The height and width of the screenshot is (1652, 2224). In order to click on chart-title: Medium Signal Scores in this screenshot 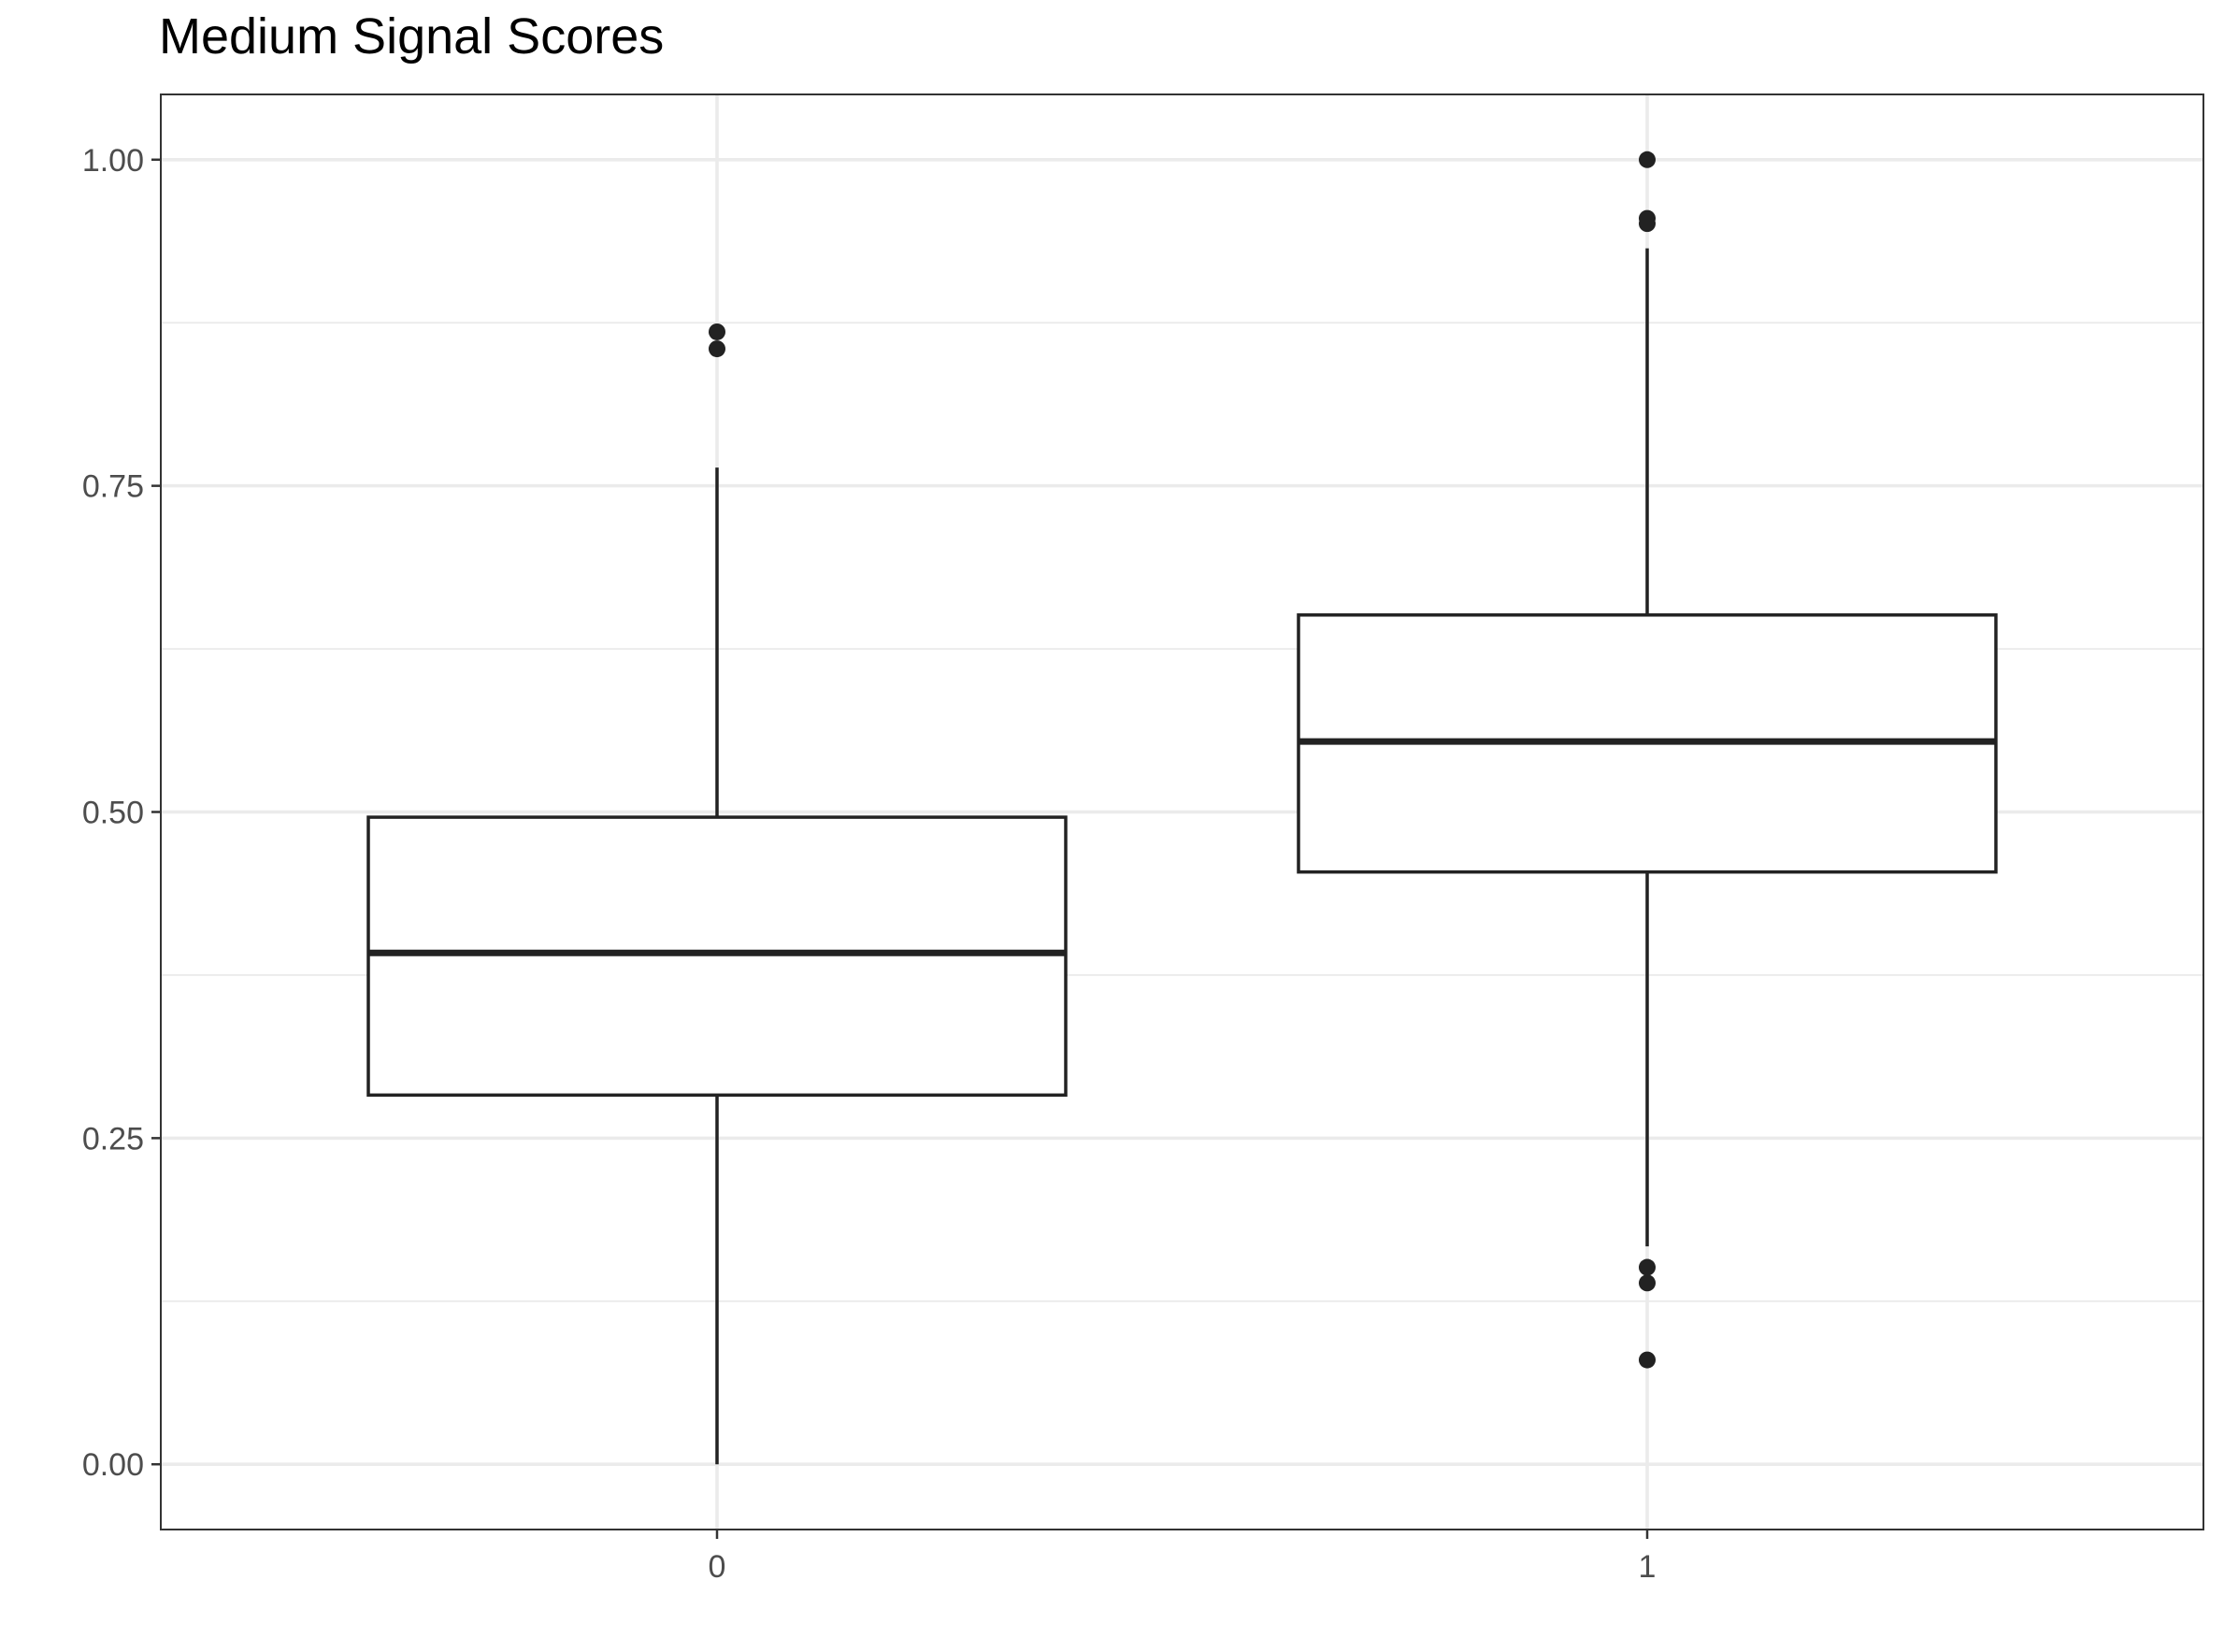, I will do `click(411, 36)`.